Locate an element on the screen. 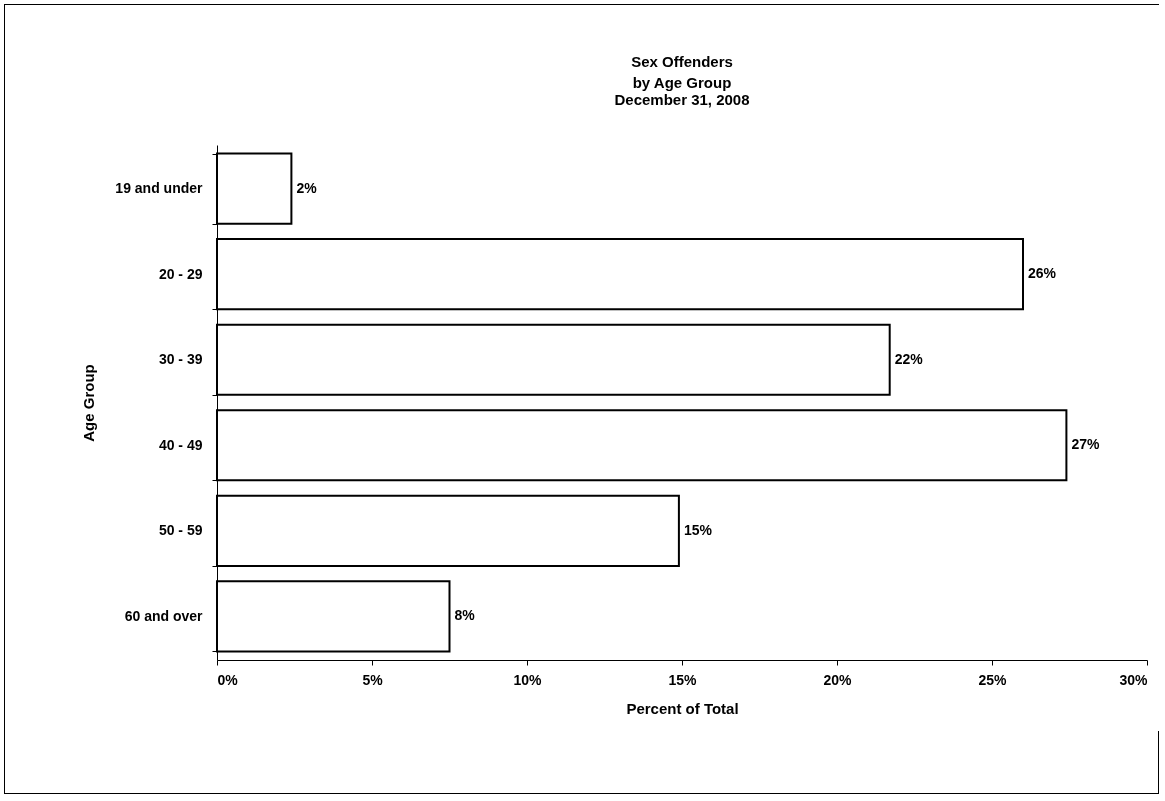  y-tick-label: 60 and over is located at coordinates (164, 615).